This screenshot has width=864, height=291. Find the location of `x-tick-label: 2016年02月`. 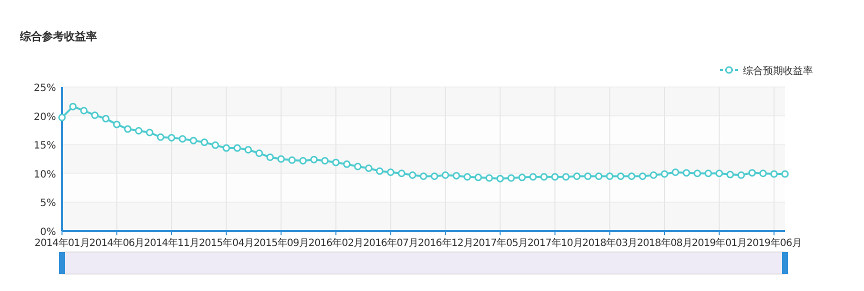

x-tick-label: 2016年02月 is located at coordinates (336, 243).